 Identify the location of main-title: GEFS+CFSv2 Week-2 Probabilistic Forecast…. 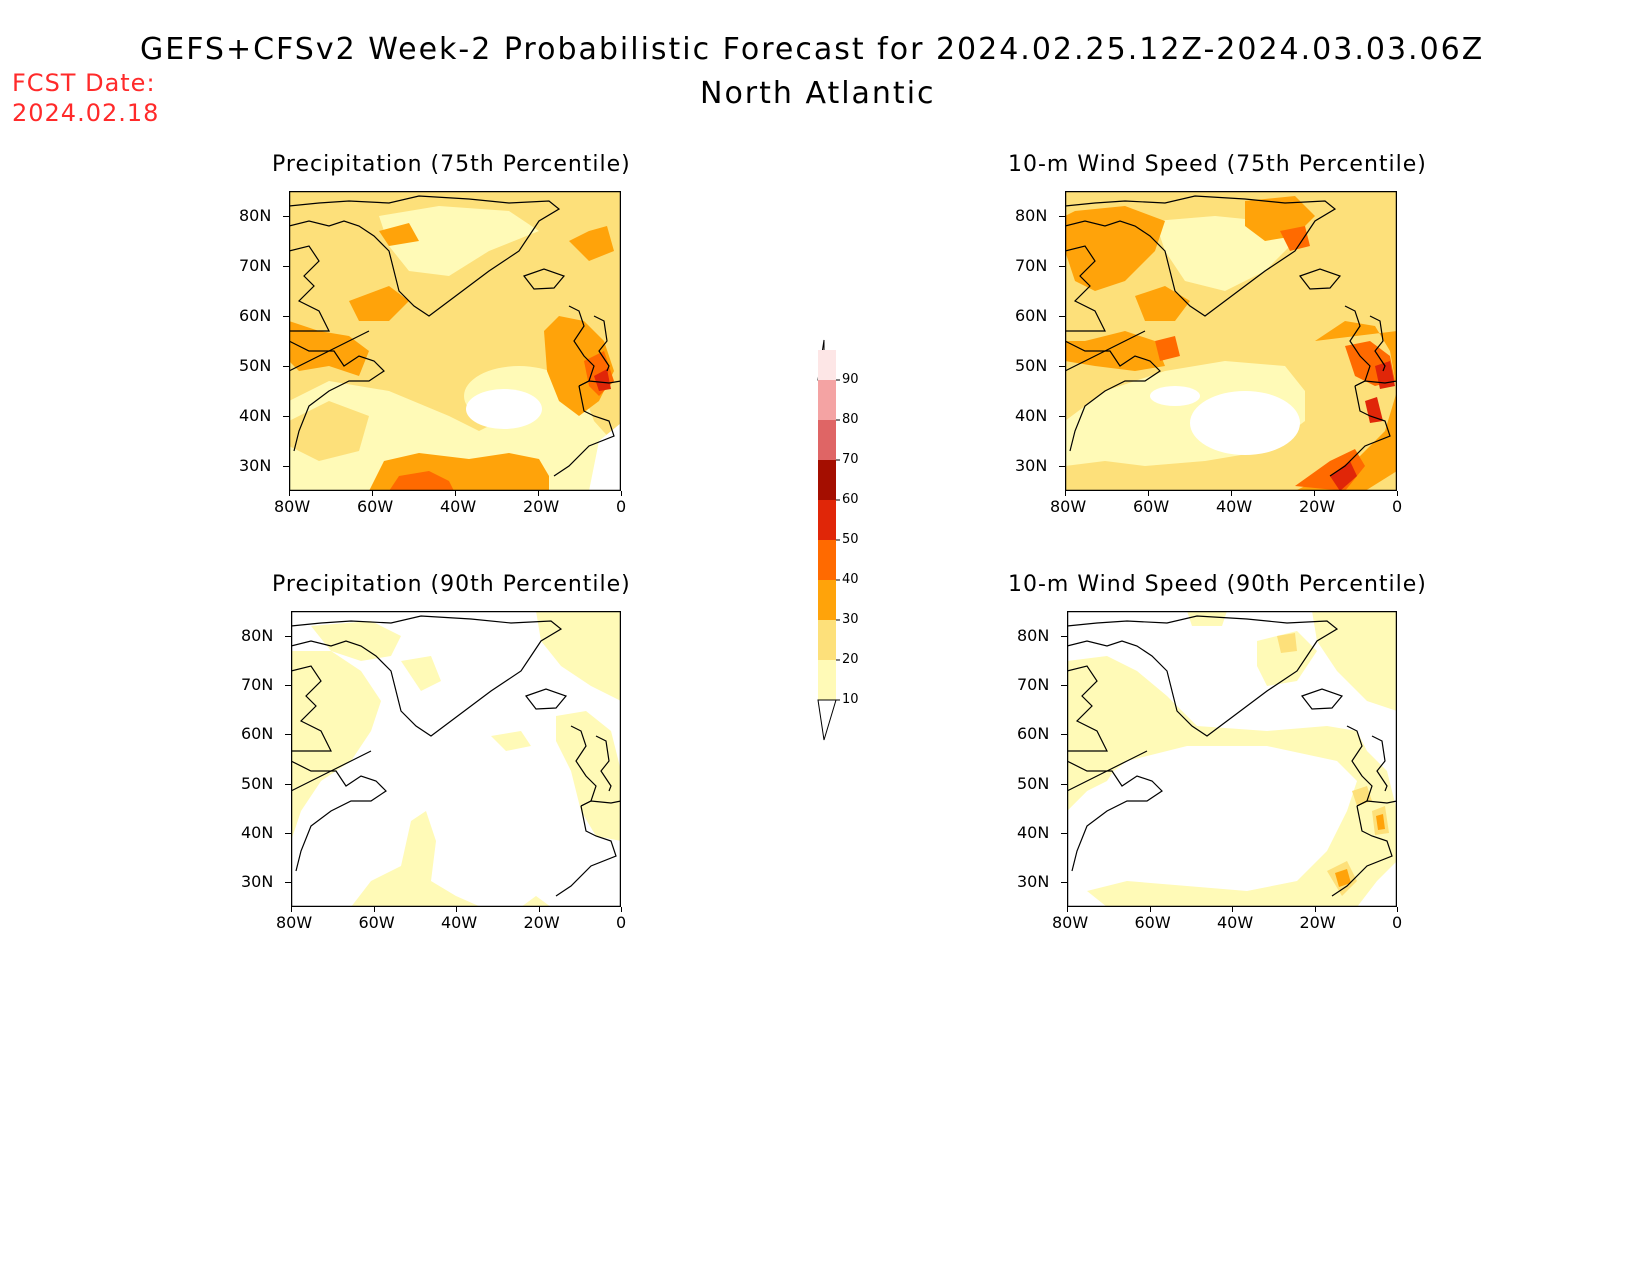
(812, 49).